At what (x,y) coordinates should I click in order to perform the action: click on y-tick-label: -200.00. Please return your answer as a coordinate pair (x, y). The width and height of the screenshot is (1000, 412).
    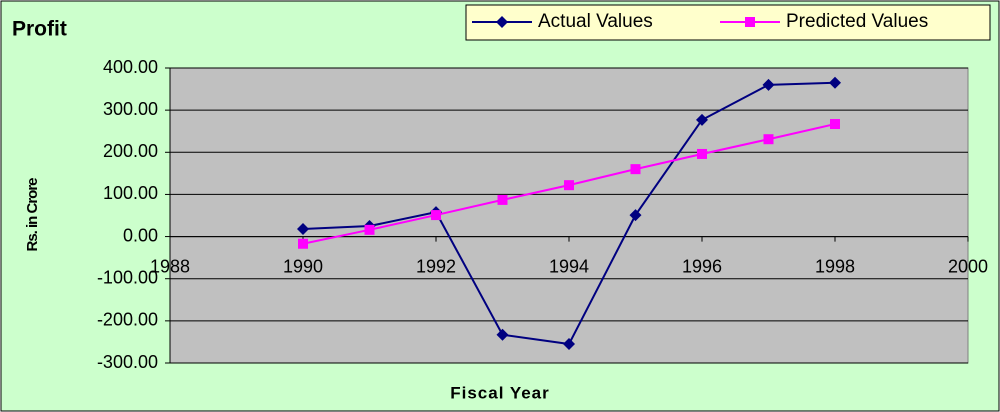
    Looking at the image, I should click on (127, 320).